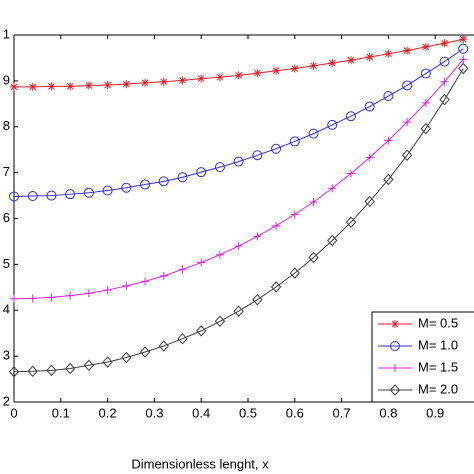 This screenshot has height=474, width=474. What do you see at coordinates (239, 63) in the screenshot?
I see `series-line` at bounding box center [239, 63].